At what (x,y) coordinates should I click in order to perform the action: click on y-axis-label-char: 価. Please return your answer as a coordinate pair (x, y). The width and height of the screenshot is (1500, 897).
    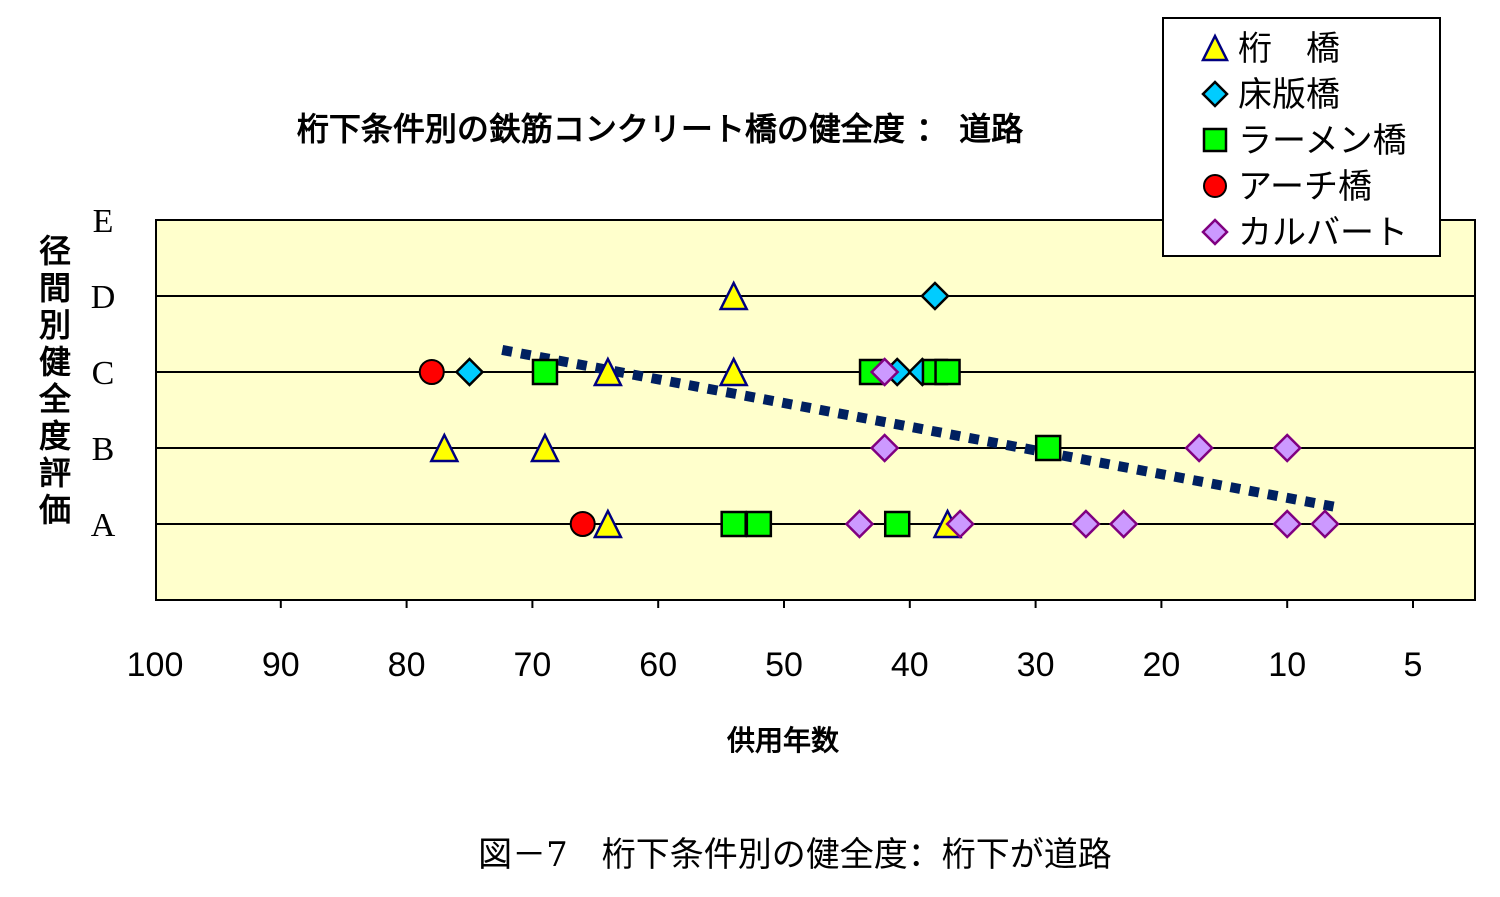
    Looking at the image, I should click on (54, 510).